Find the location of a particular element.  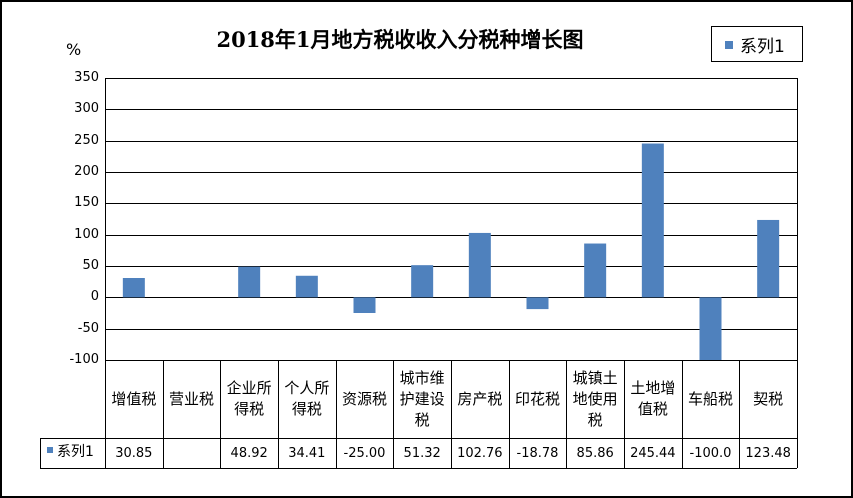

data-table-value: 34.41 is located at coordinates (307, 453).